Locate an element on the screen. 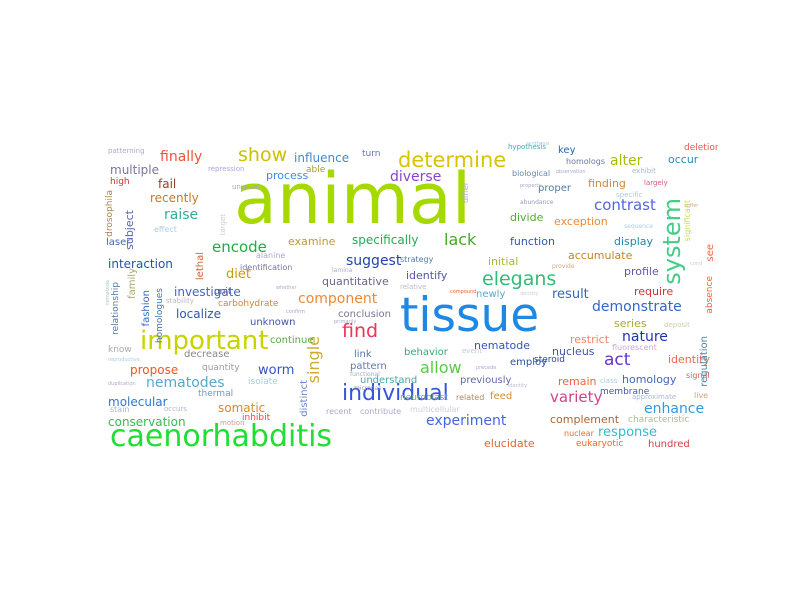  word-thermal: thermal is located at coordinates (216, 394).